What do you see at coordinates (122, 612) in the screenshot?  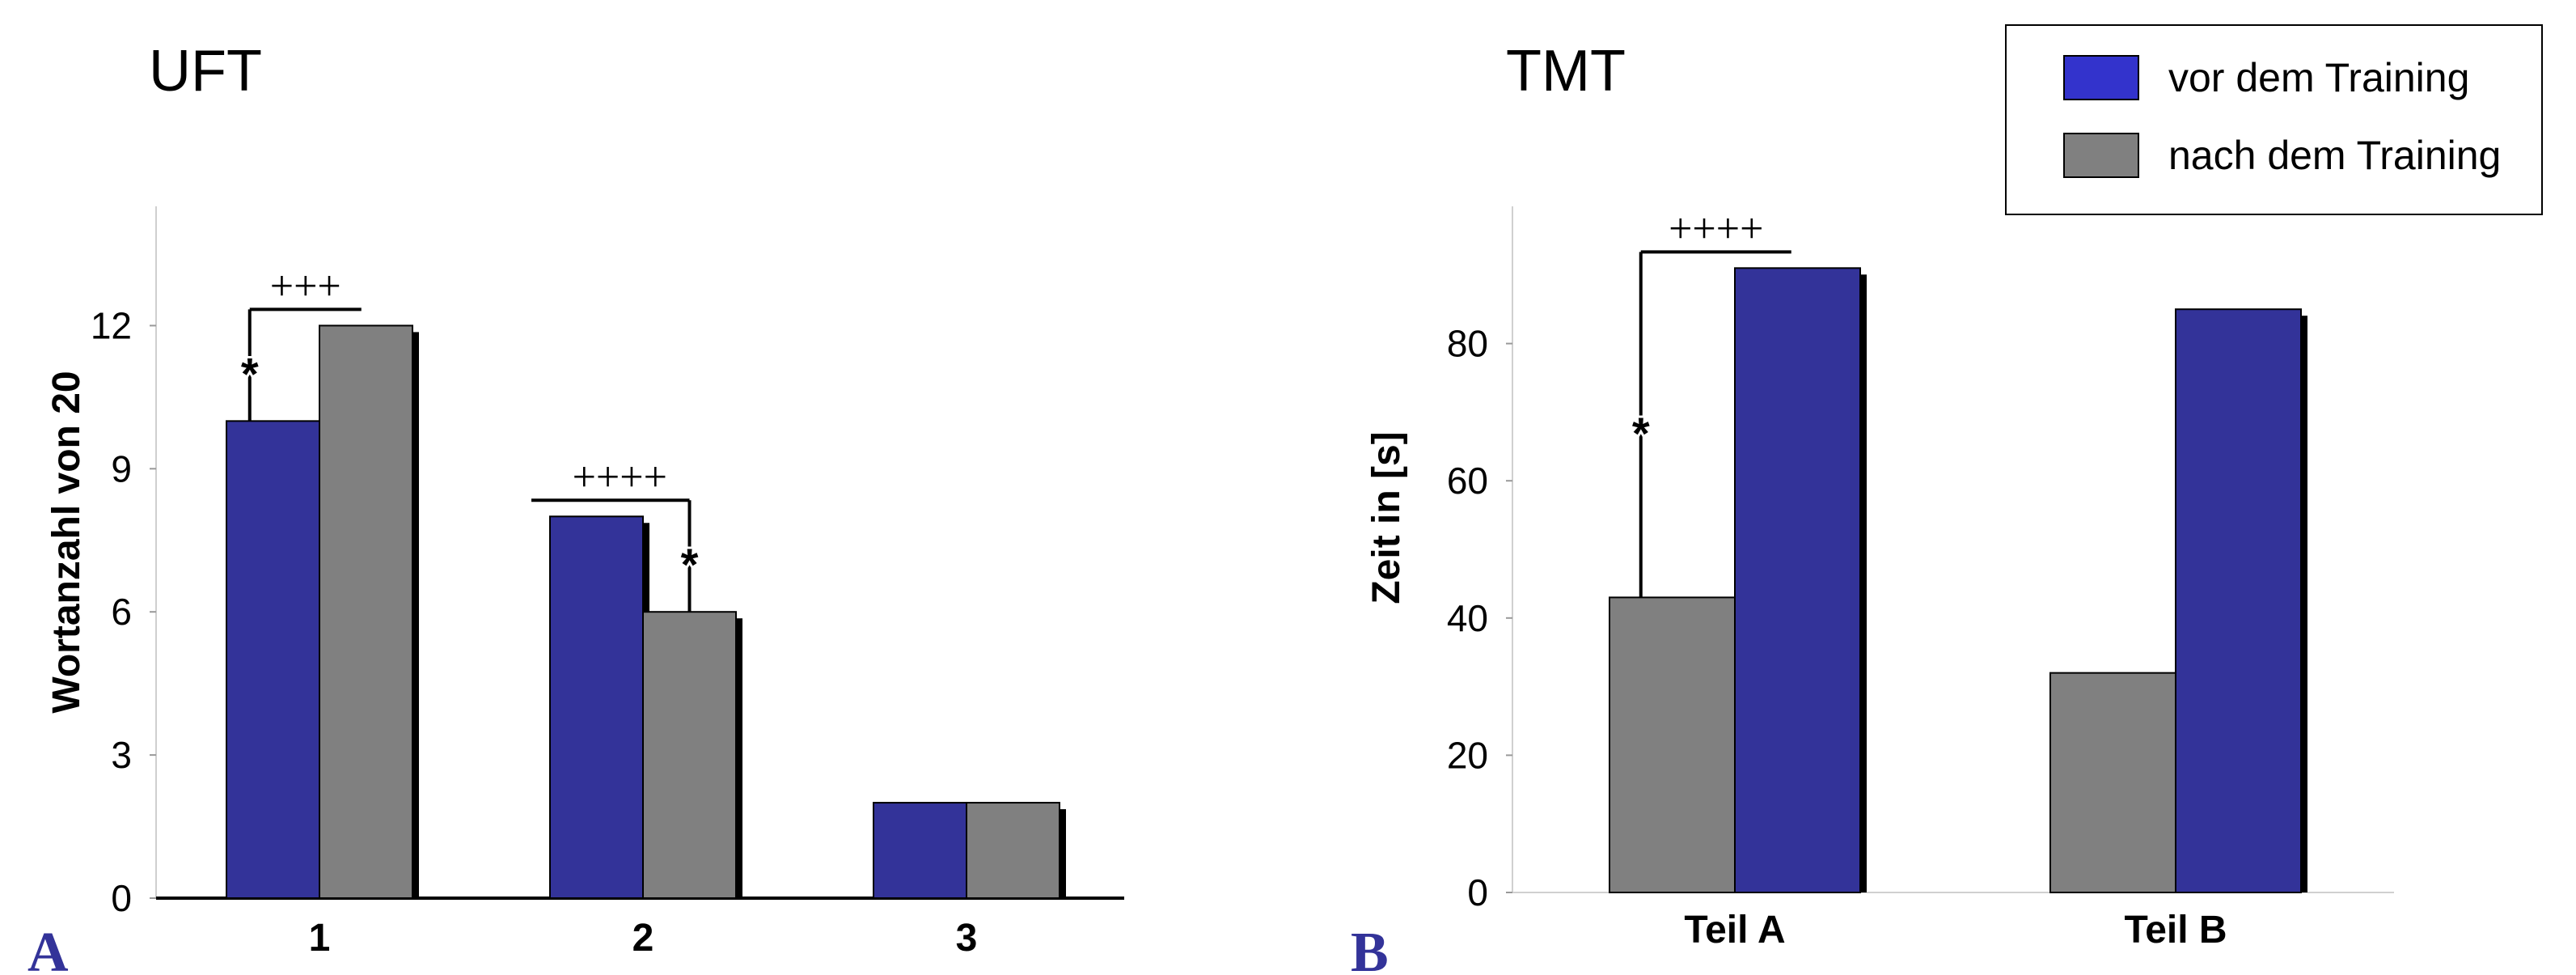 I see `y-tick-label: 6` at bounding box center [122, 612].